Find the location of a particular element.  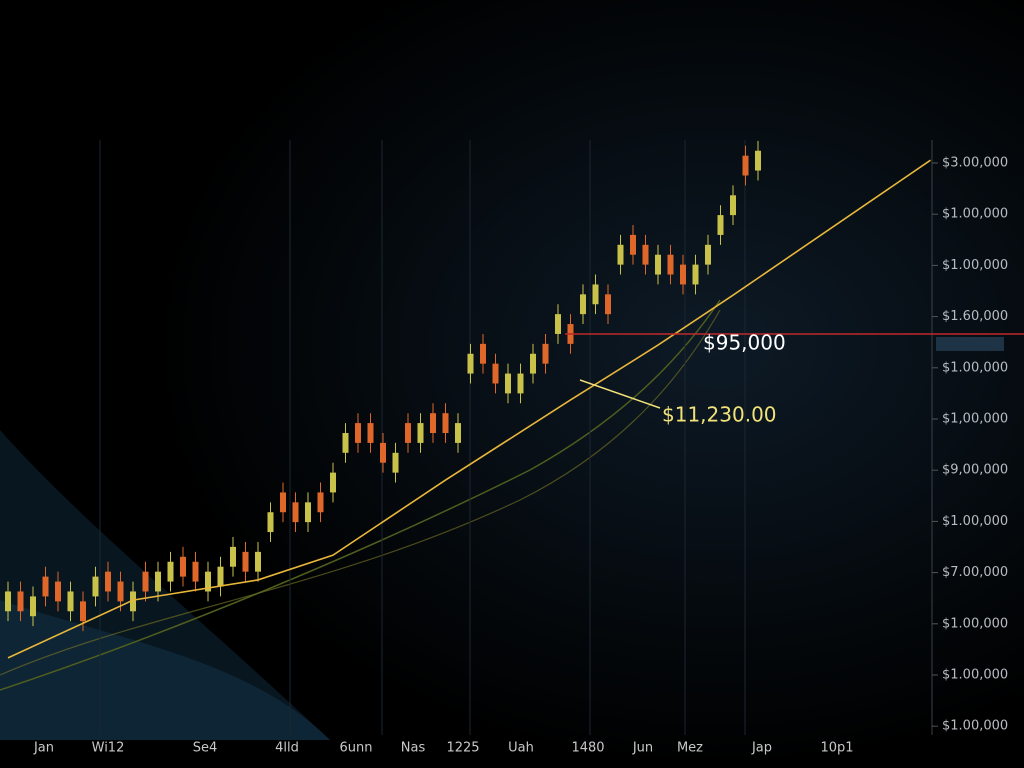

x-tick-label: Uah is located at coordinates (521, 748).